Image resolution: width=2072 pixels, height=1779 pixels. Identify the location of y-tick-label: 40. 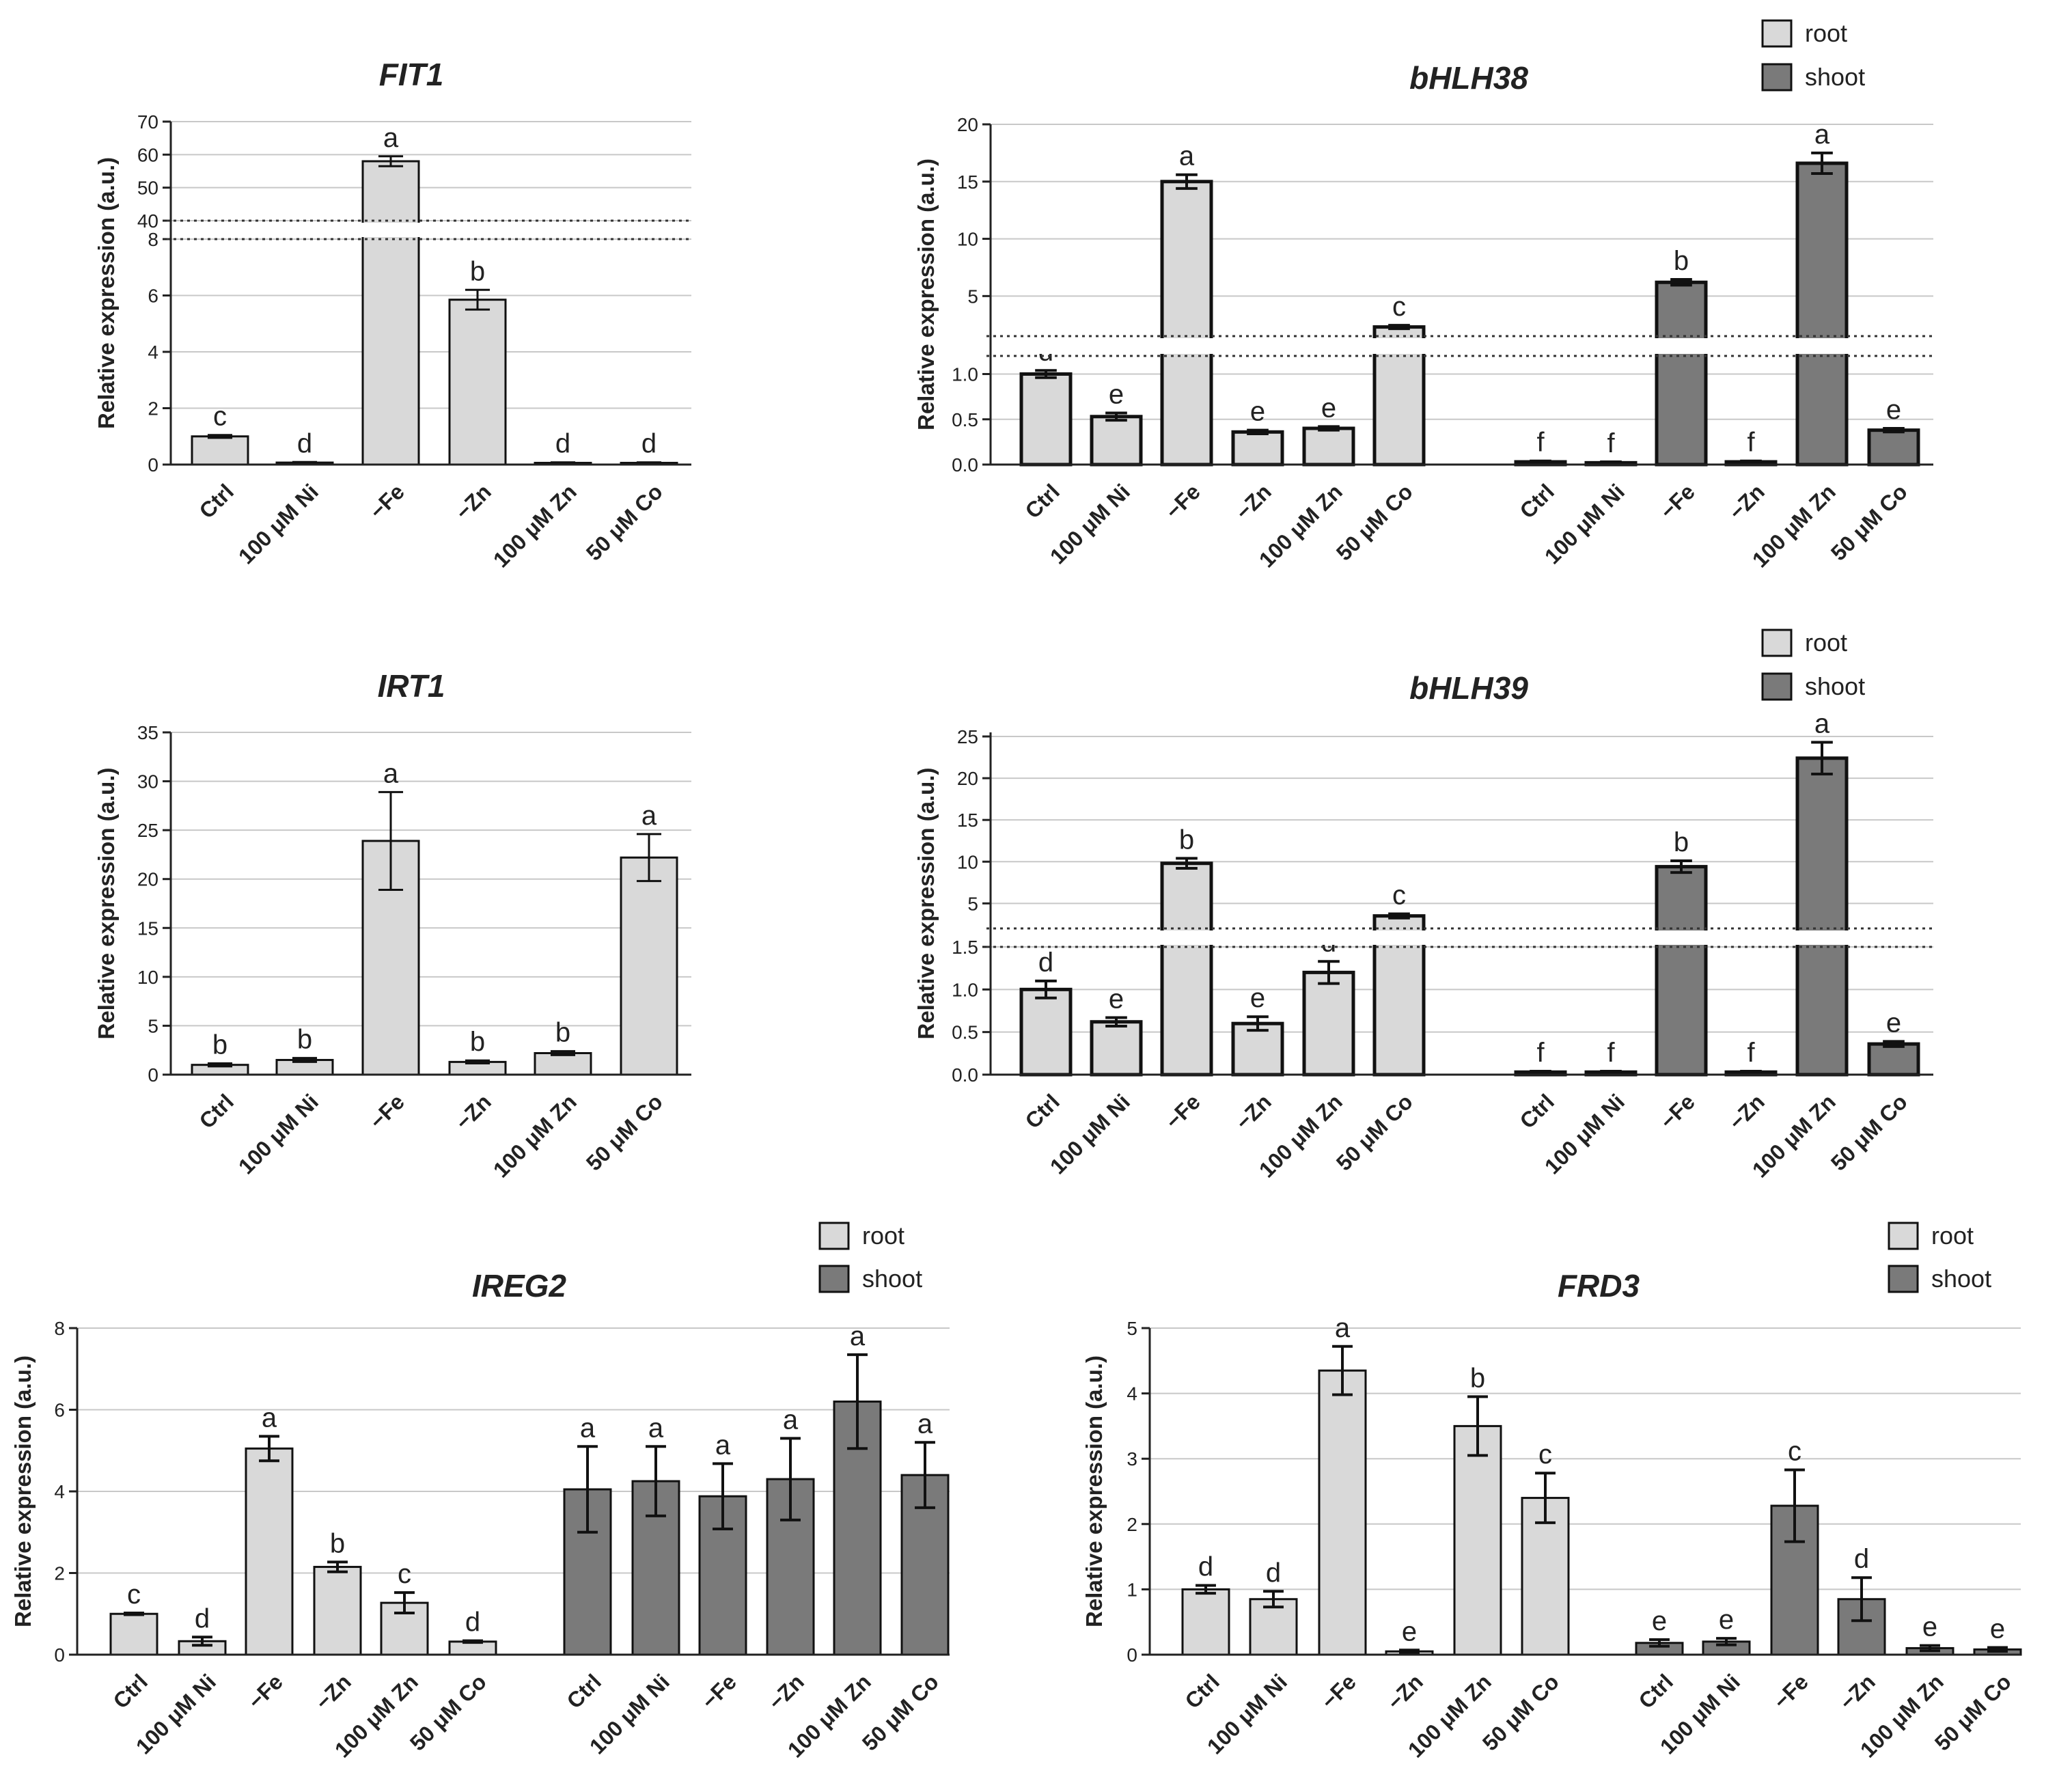
(147, 221).